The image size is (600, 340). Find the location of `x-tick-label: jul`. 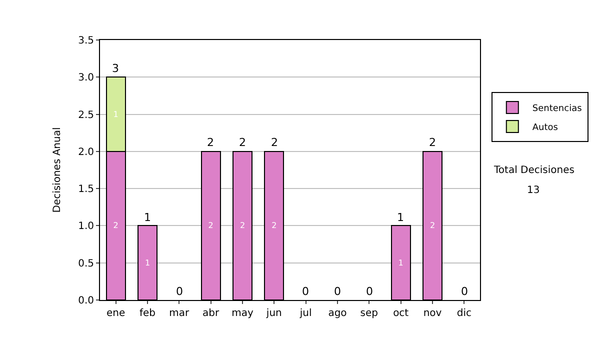

x-tick-label: jul is located at coordinates (305, 313).